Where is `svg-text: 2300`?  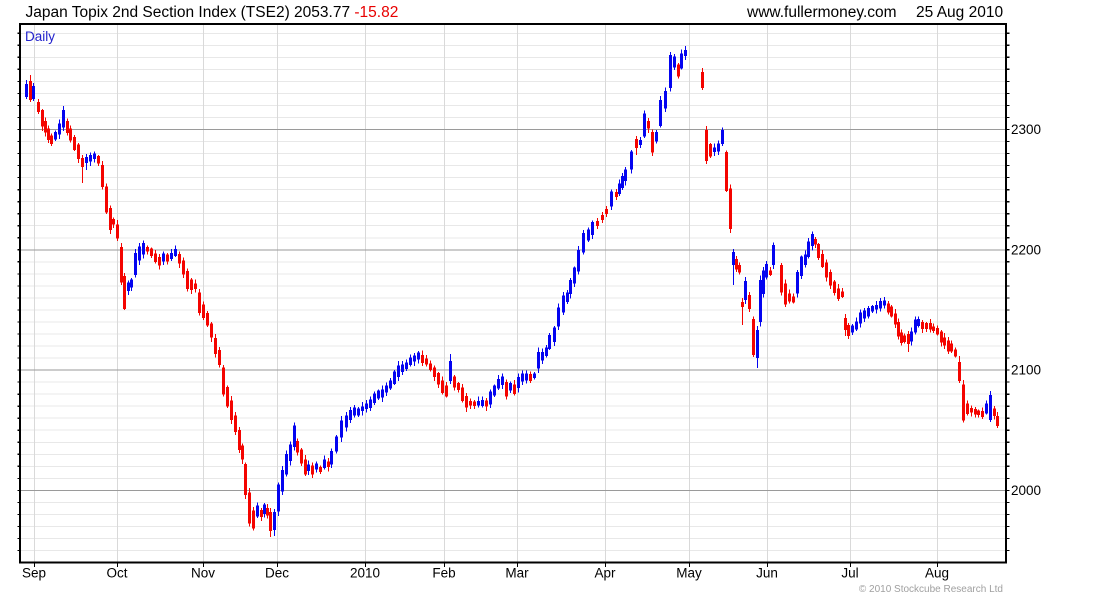
svg-text: 2300 is located at coordinates (1026, 129).